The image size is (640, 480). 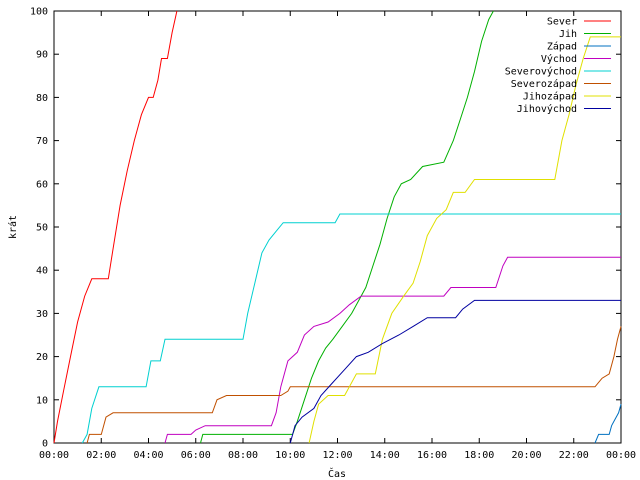 I want to click on legend-label: Sever, so click(x=562, y=22).